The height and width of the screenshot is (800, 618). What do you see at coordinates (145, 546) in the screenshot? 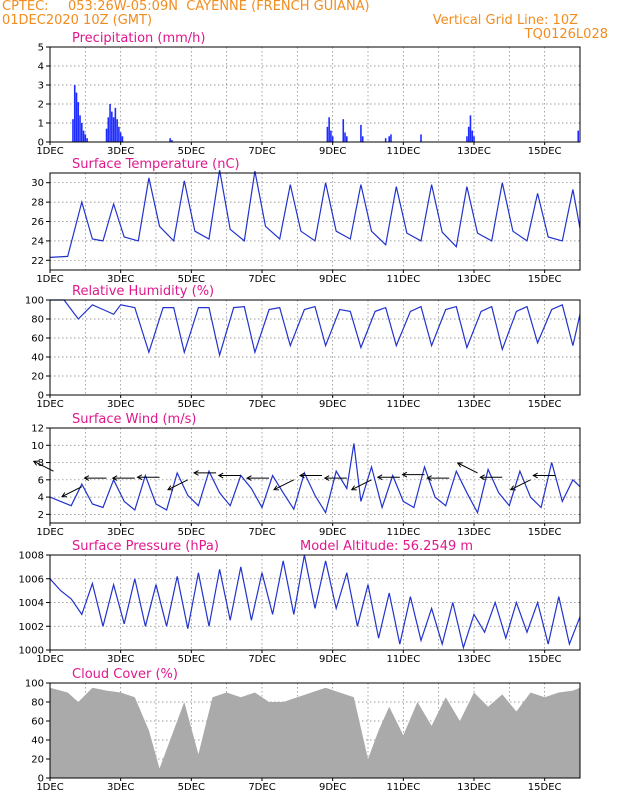
I see `panel-title: Surface Pressure (hPa)` at bounding box center [145, 546].